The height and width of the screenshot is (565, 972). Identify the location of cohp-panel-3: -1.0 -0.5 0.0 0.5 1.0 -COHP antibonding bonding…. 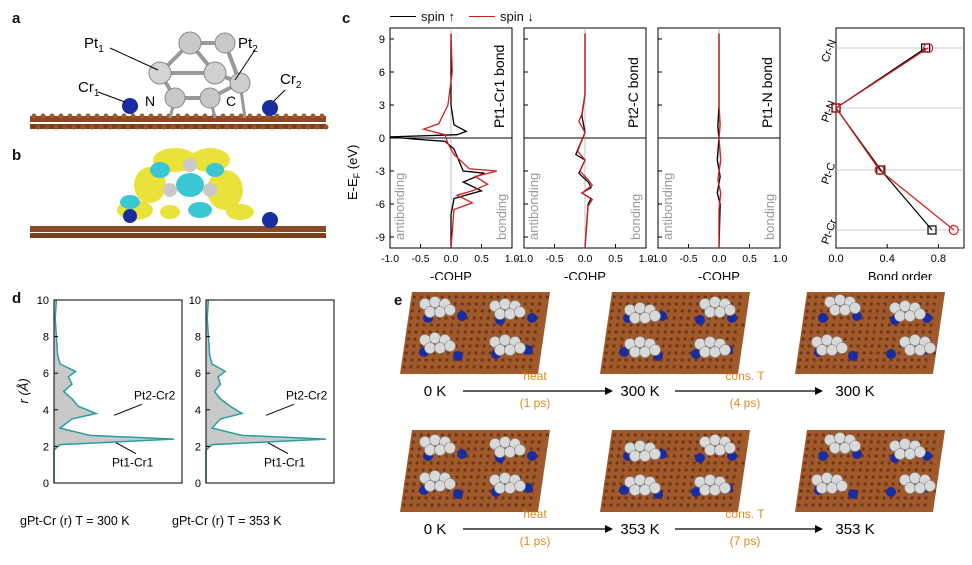
(718, 153).